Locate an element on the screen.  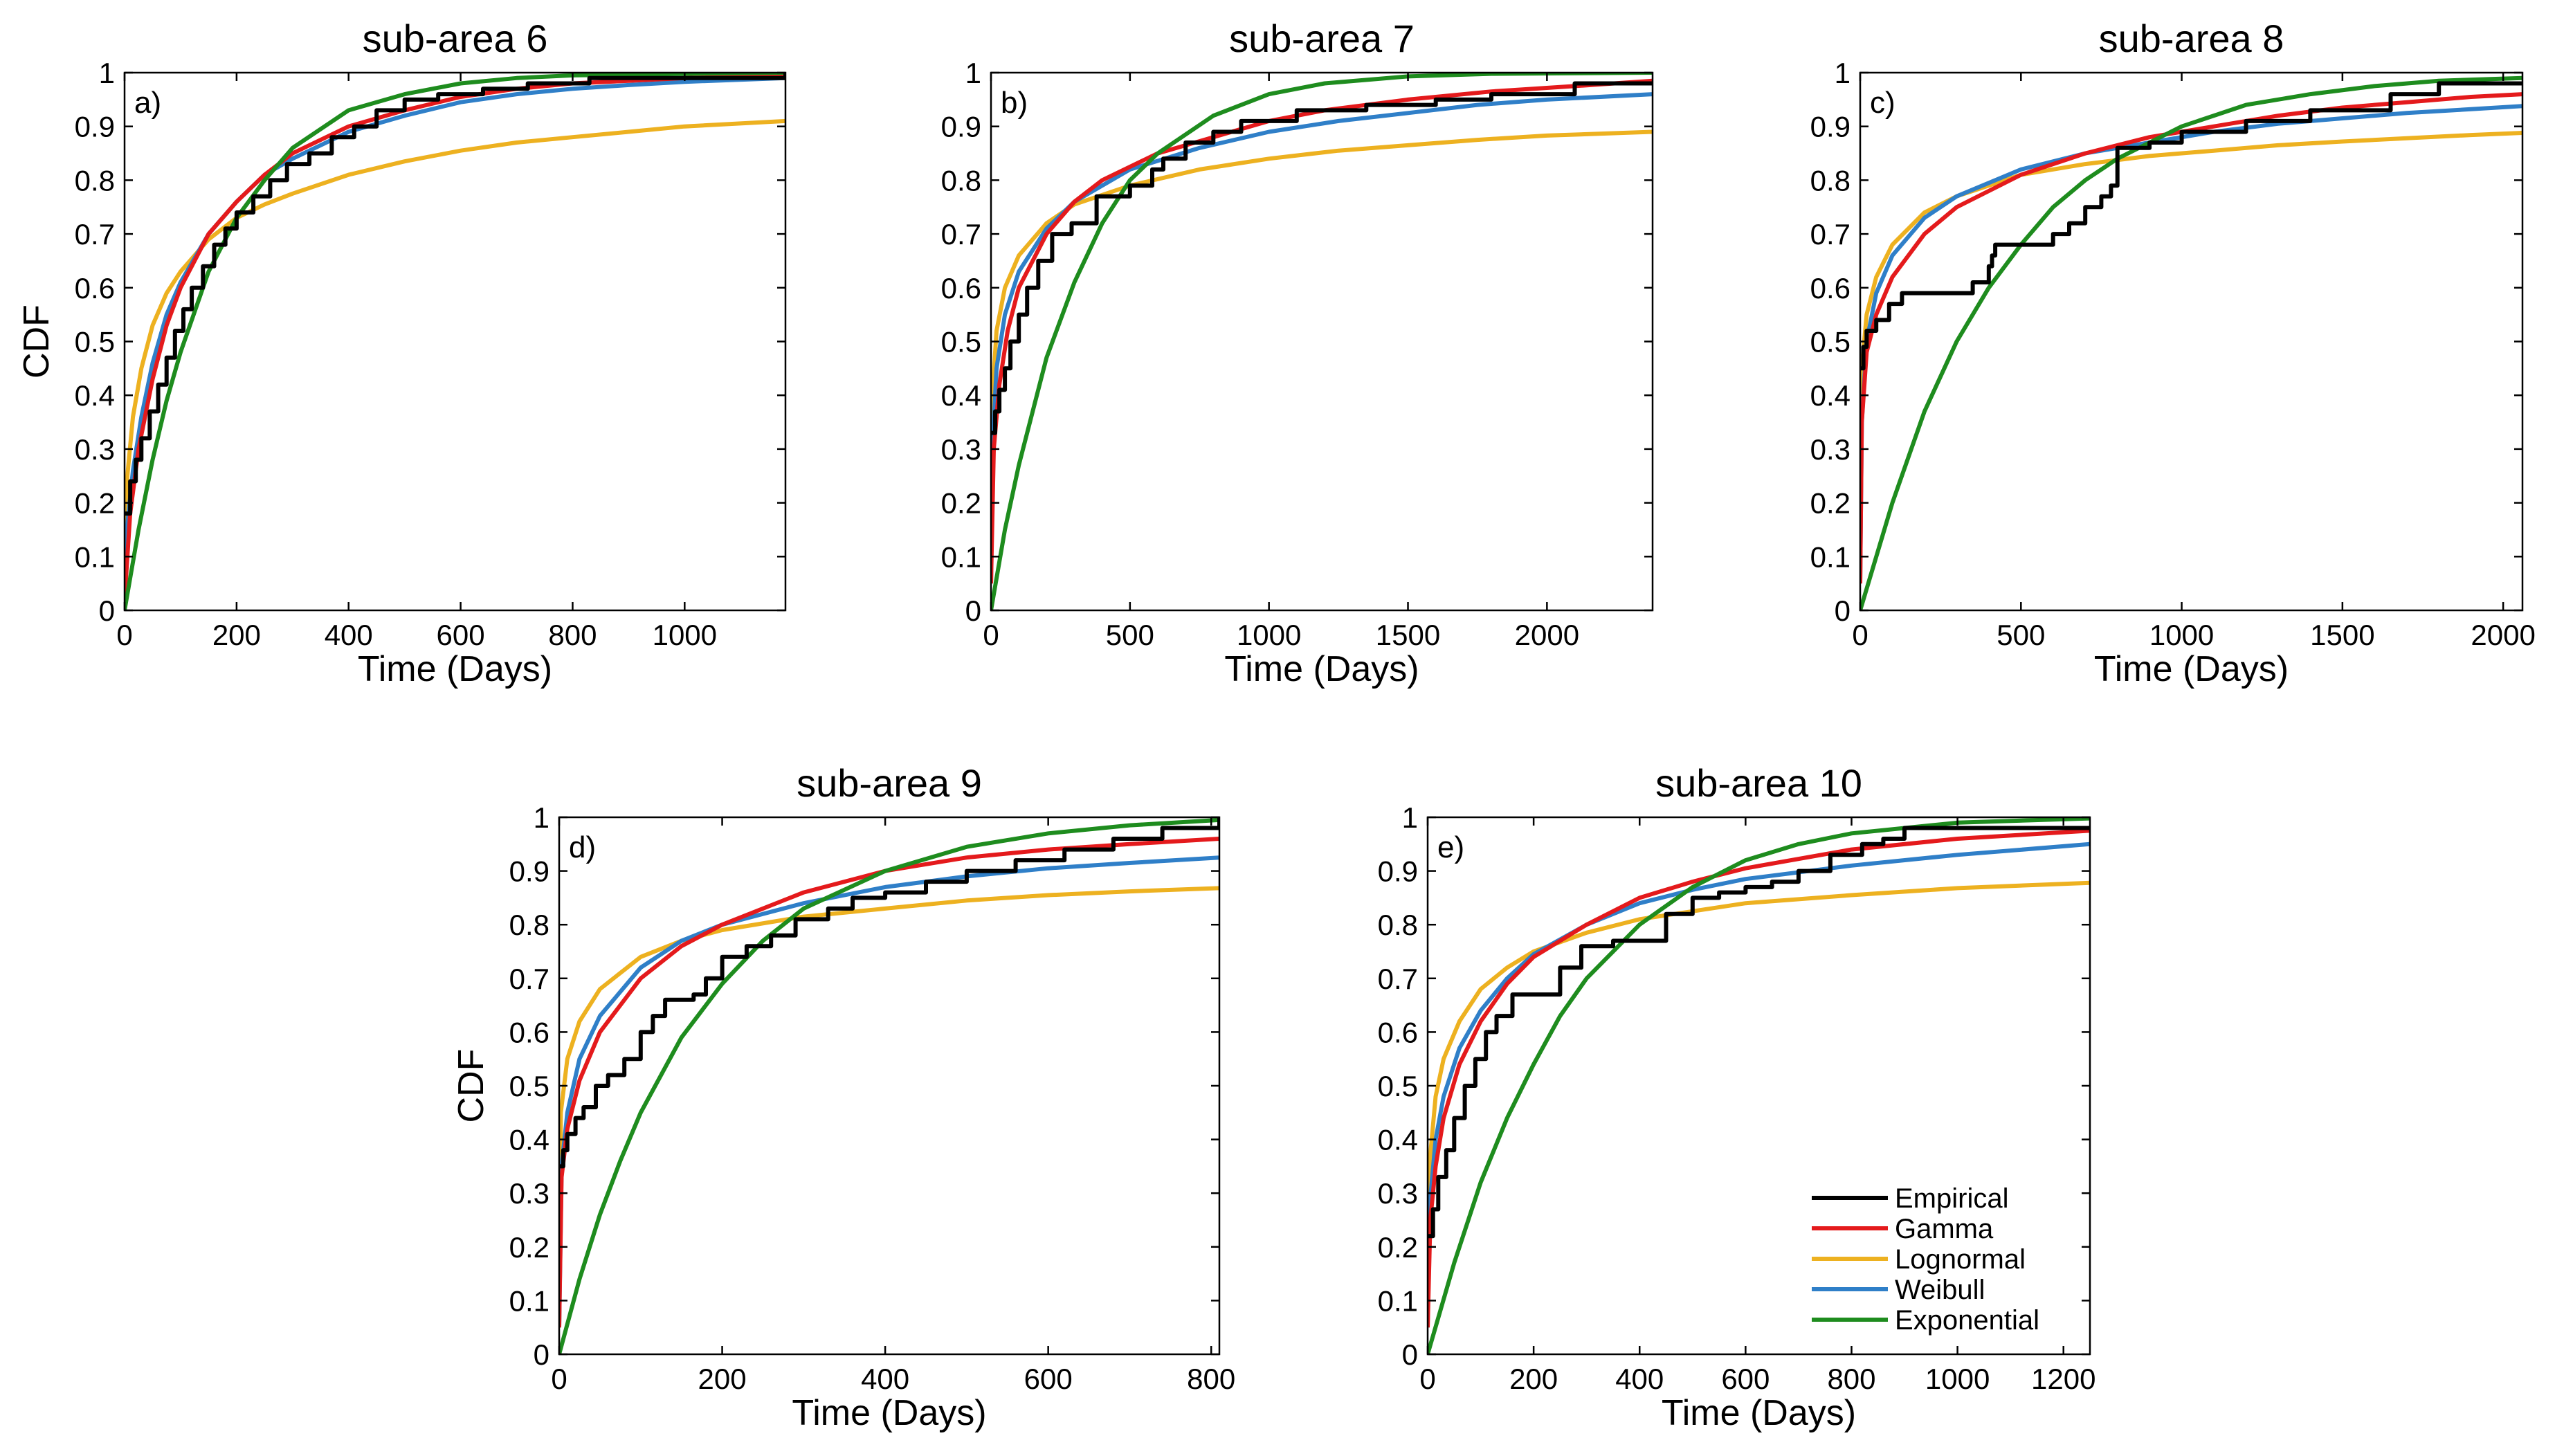
chart-title: sub-area 9 is located at coordinates (889, 783).